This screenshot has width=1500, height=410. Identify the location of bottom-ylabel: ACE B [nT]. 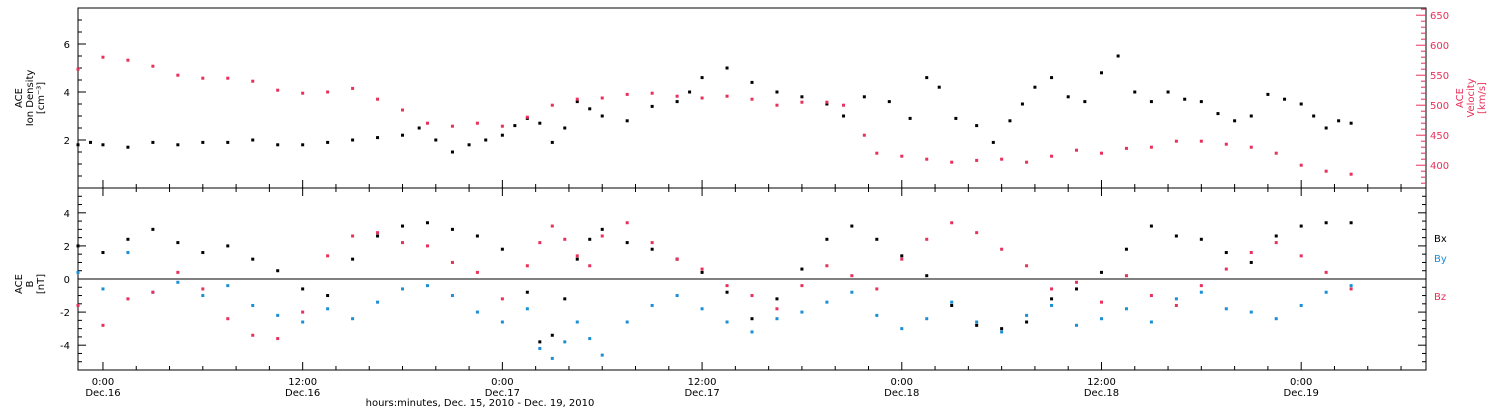
(30, 284).